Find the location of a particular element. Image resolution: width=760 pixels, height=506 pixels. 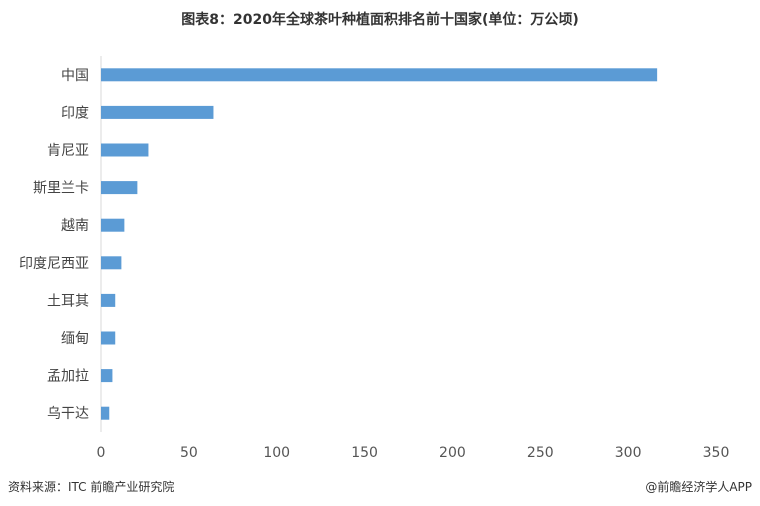

x-tick-label: 50 is located at coordinates (189, 453).